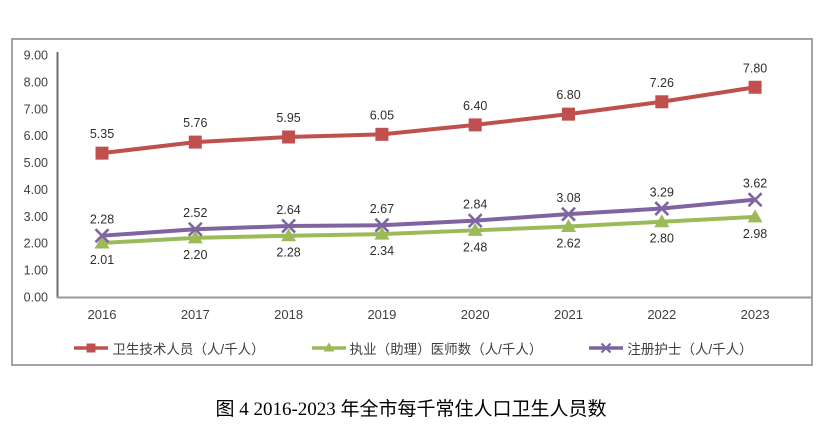 Image resolution: width=822 pixels, height=447 pixels. What do you see at coordinates (606, 348) in the screenshot?
I see `x-series-marker-icon` at bounding box center [606, 348].